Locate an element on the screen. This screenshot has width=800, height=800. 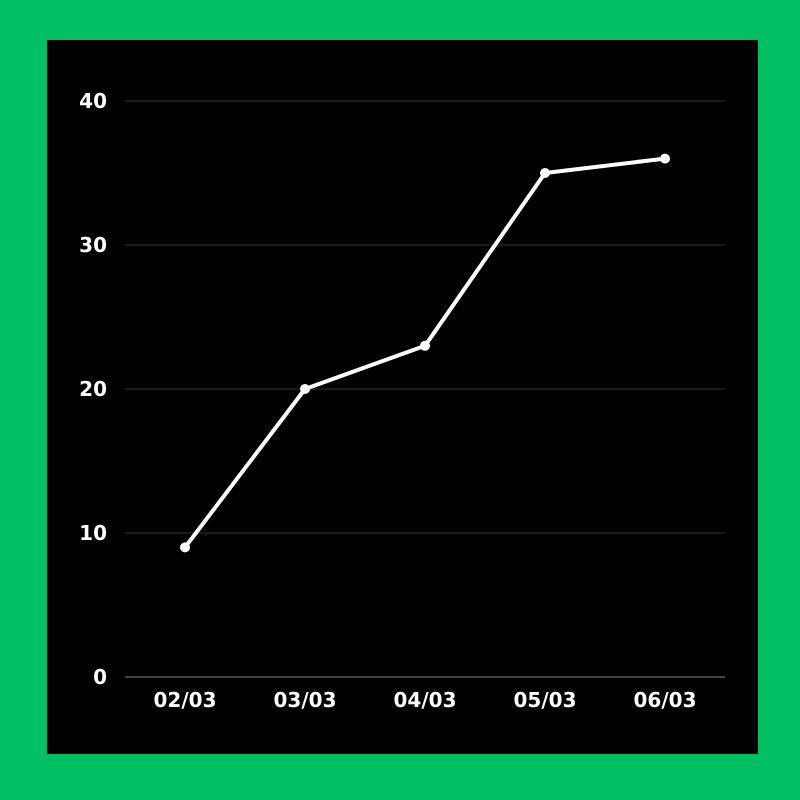
x-tick-label: 05/03 is located at coordinates (545, 700).